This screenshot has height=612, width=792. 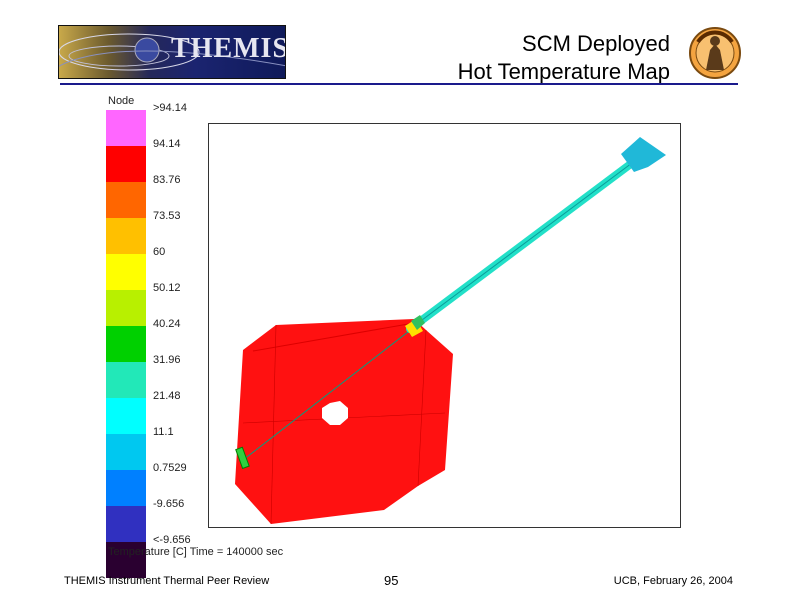 I want to click on page-number: 95, so click(x=391, y=580).